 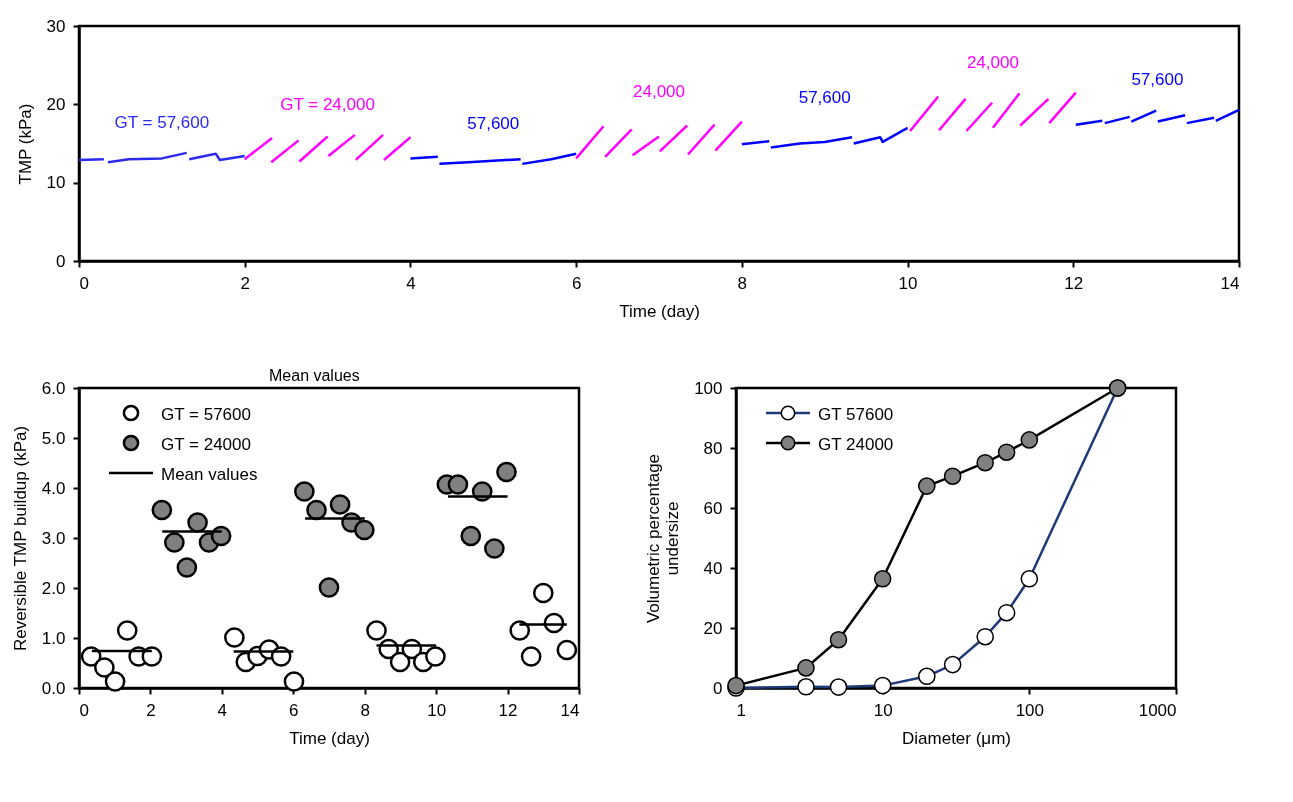 What do you see at coordinates (20, 538) in the screenshot?
I see `y-axis-title: Reversible TMP buildup (kPa)` at bounding box center [20, 538].